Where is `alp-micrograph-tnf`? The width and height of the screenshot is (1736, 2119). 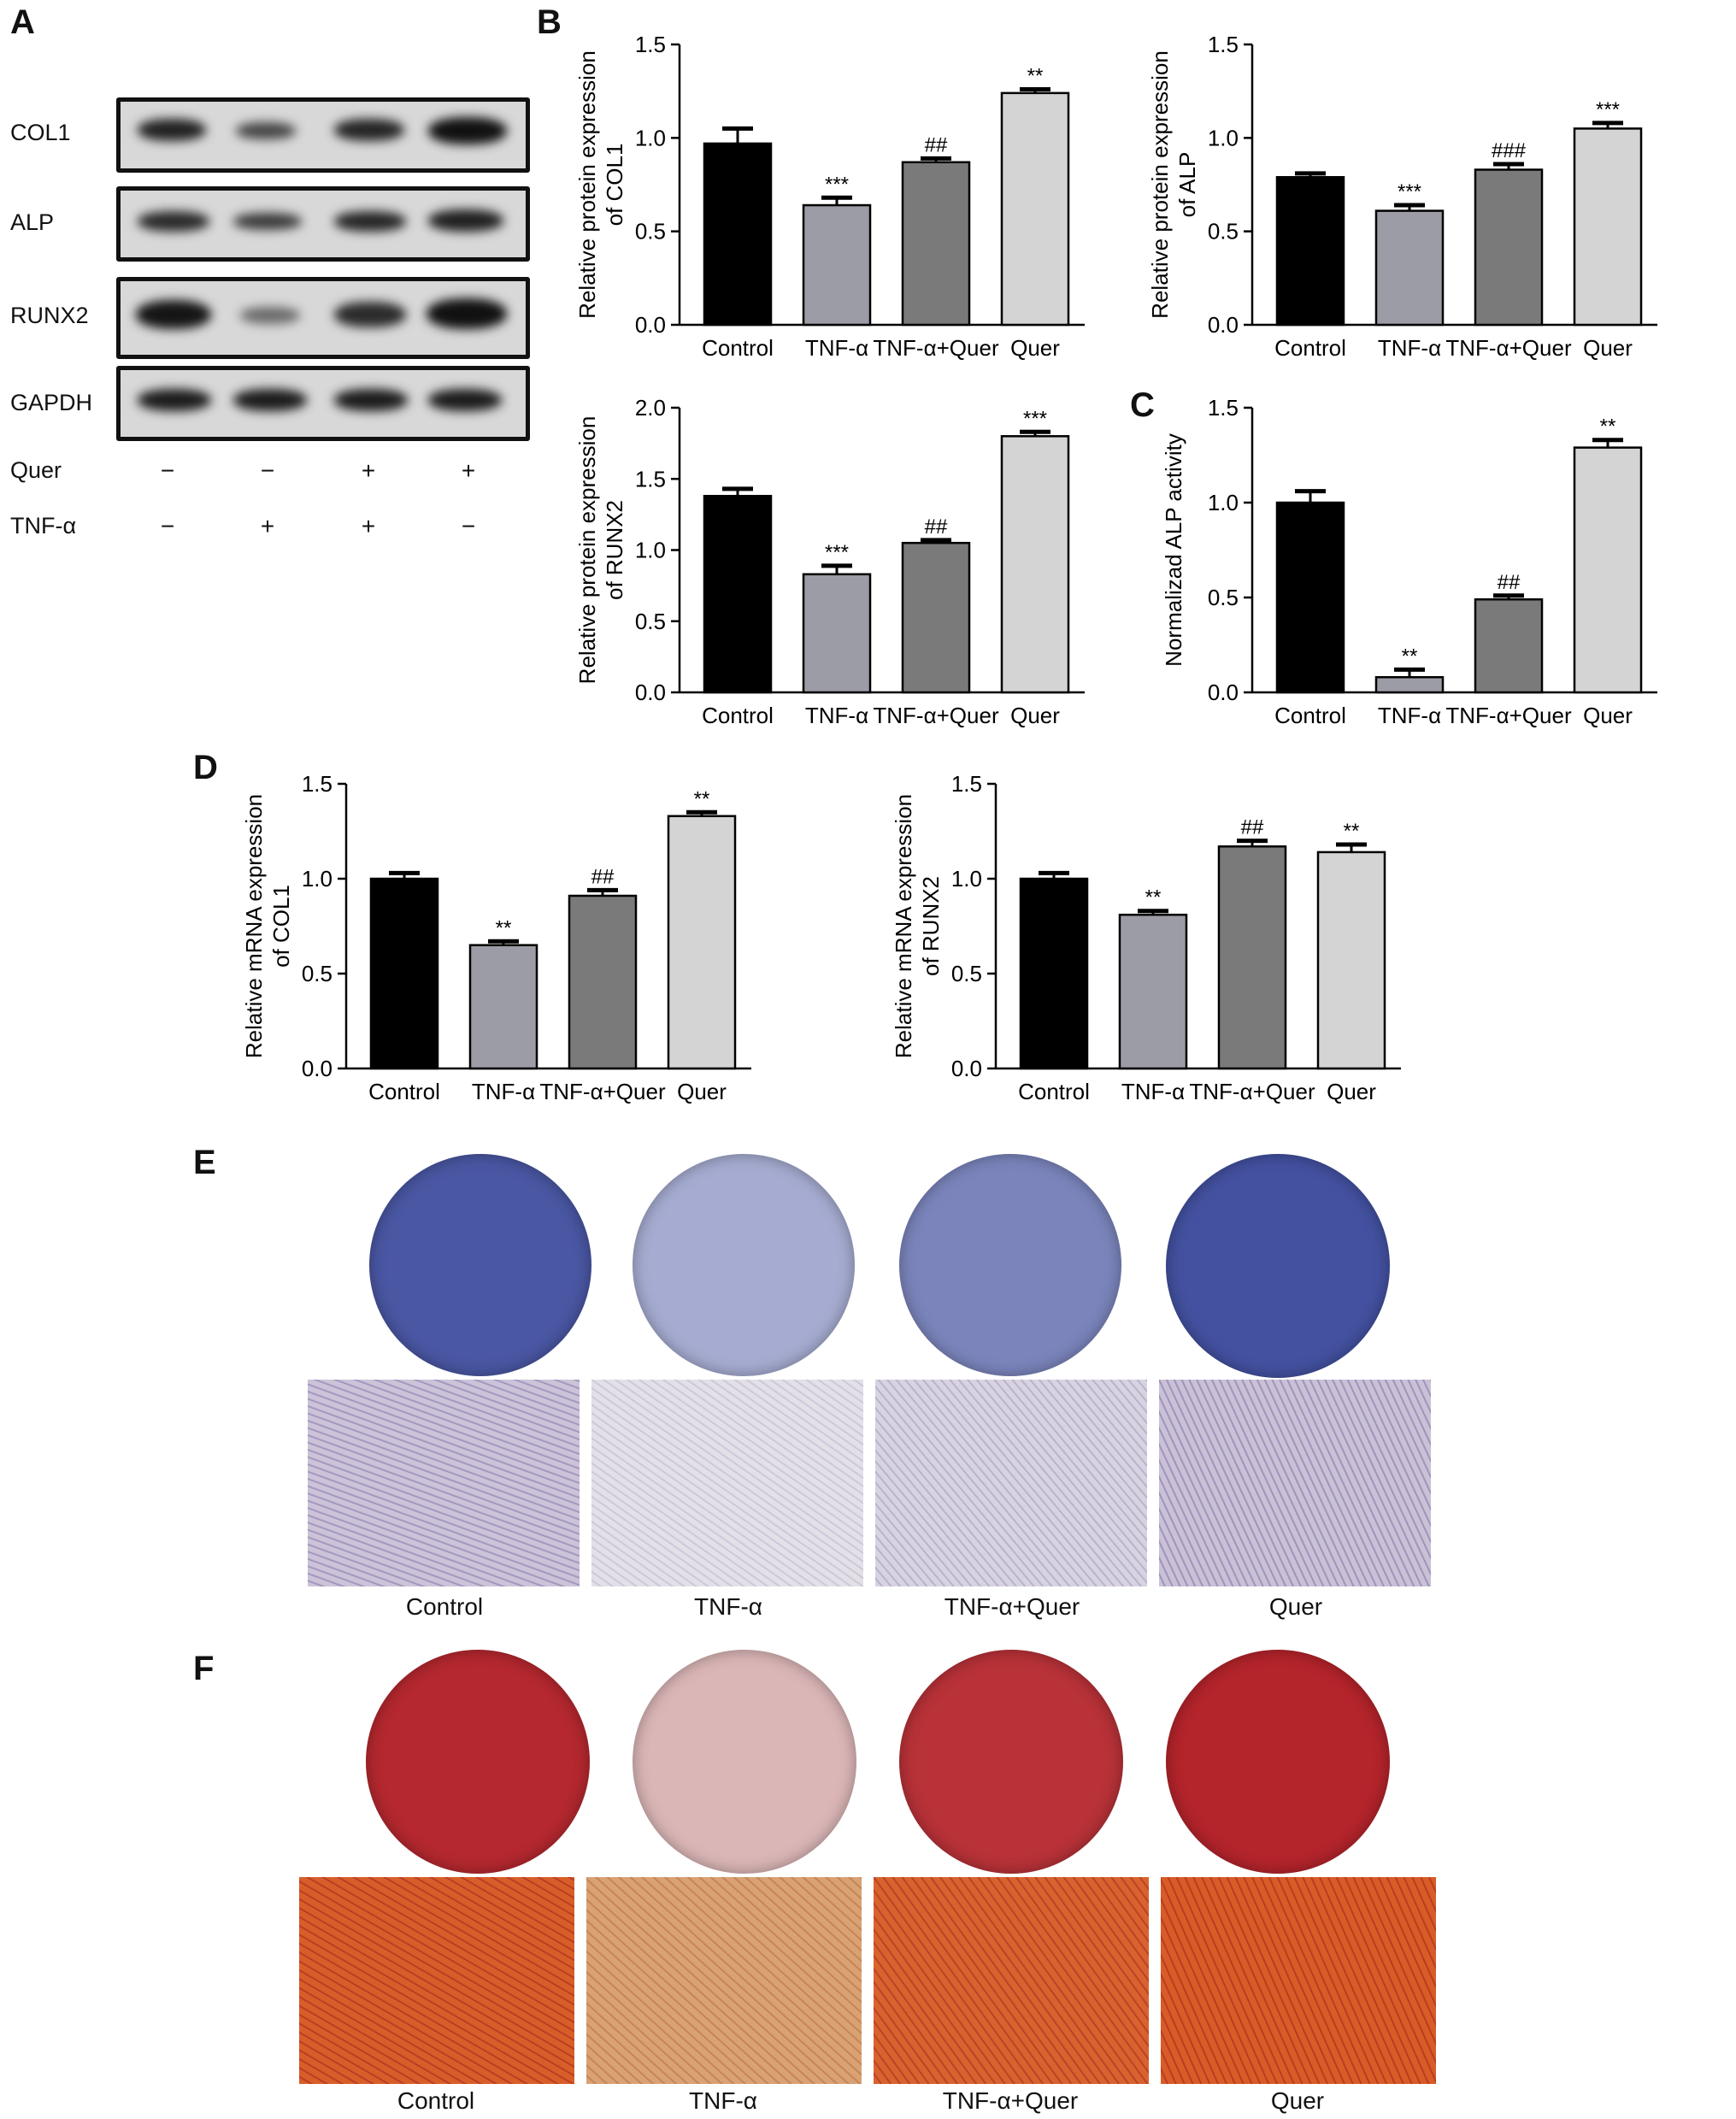
alp-micrograph-tnf is located at coordinates (727, 1483).